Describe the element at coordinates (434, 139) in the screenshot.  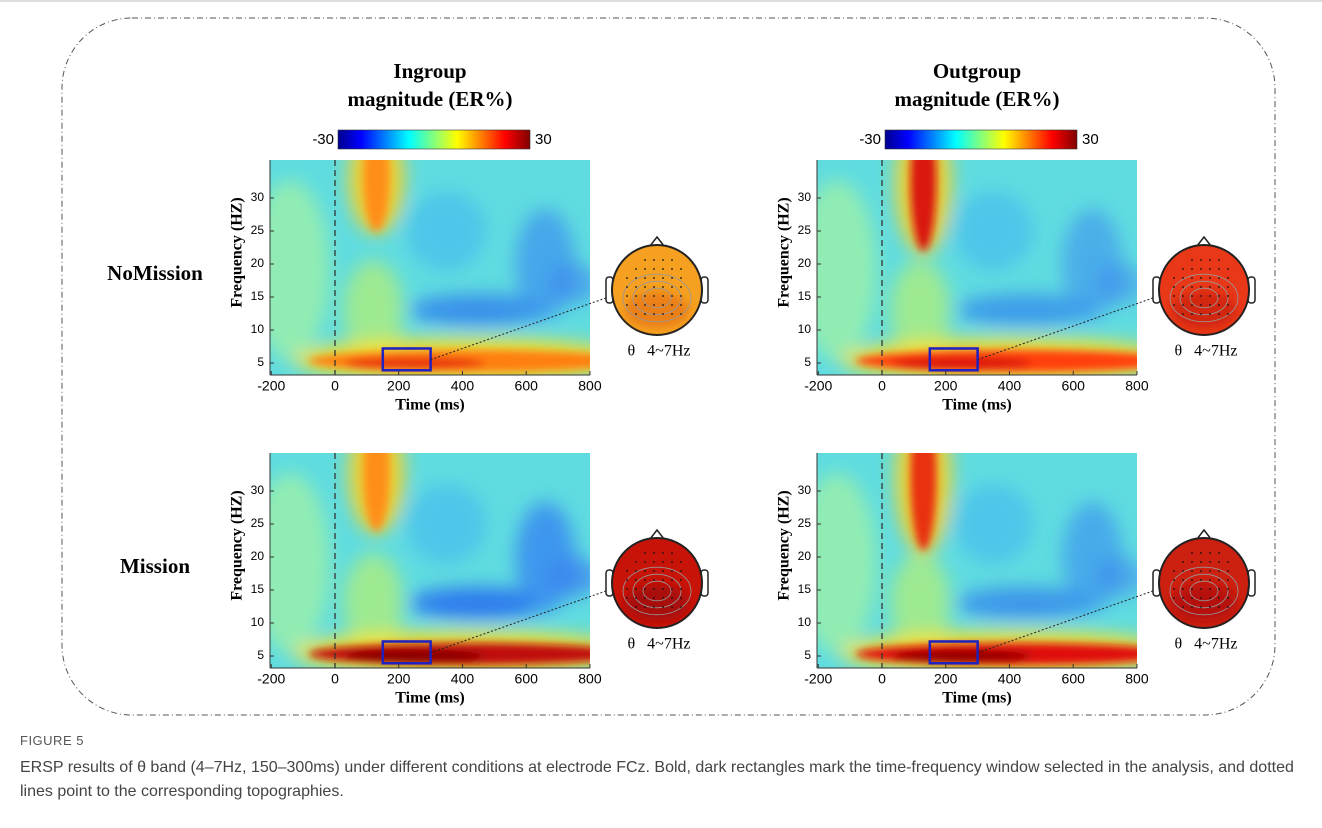
I see `colorbar` at that location.